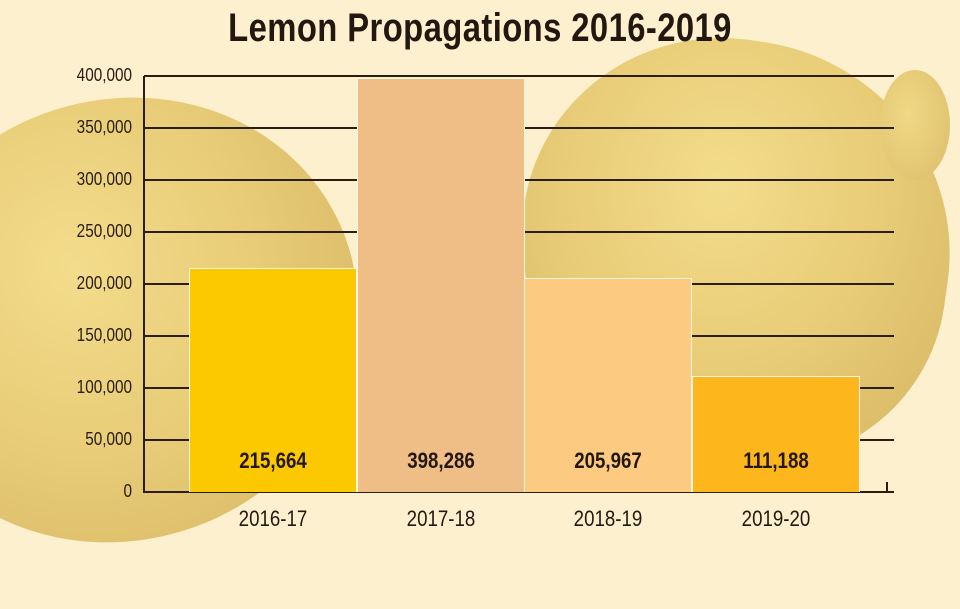 This screenshot has width=960, height=609. I want to click on x-tick-label: 2016-17, so click(273, 518).